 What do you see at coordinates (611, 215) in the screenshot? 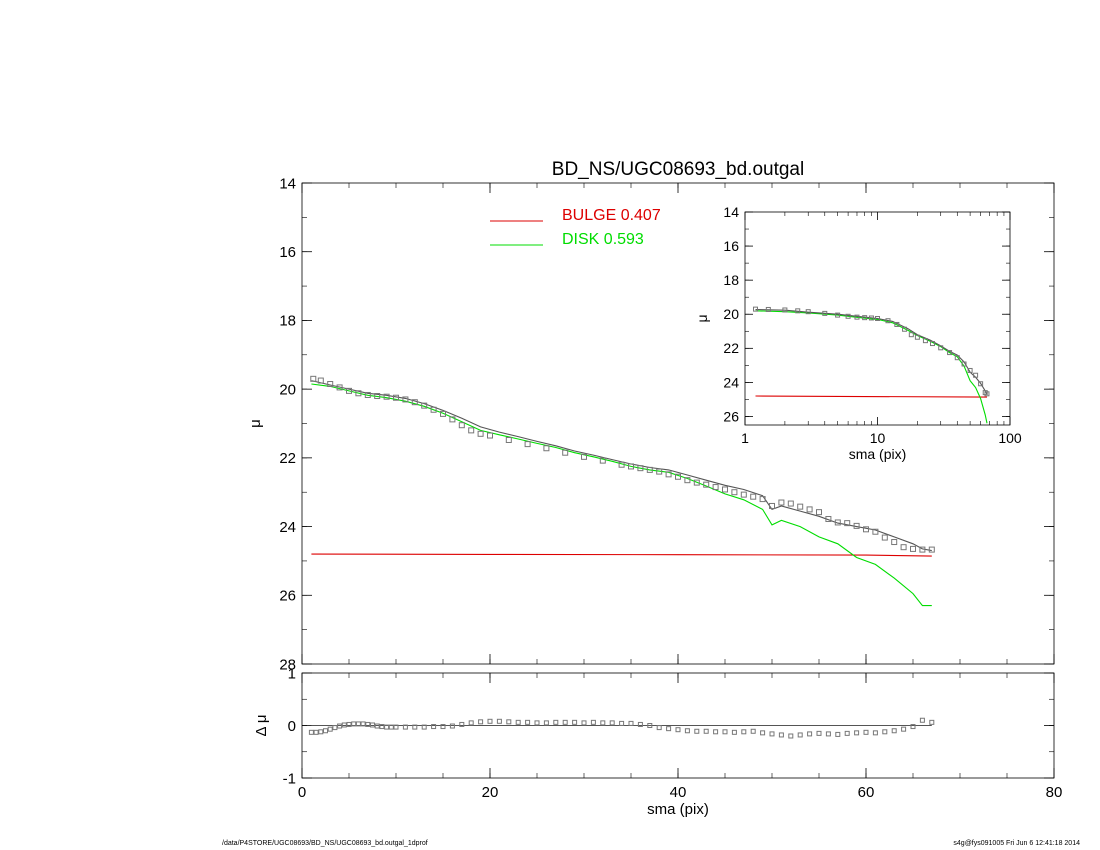
I see `legend-label: BULGE 0.407` at bounding box center [611, 215].